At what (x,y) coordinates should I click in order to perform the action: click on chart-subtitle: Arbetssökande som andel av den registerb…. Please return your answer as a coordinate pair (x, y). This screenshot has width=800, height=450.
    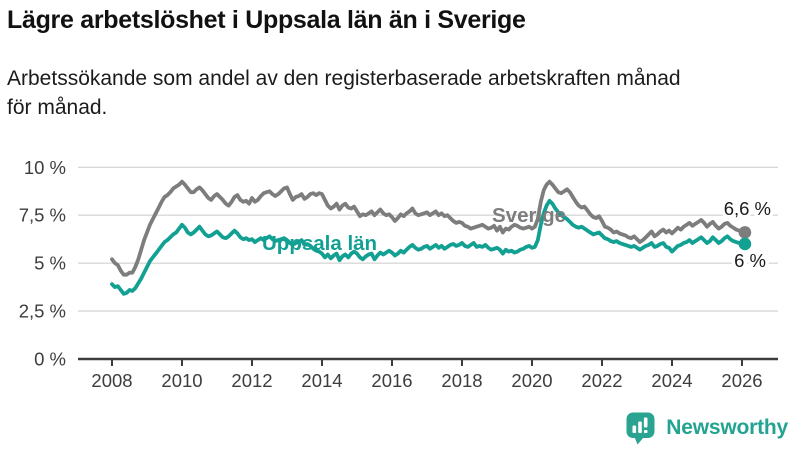
    Looking at the image, I should click on (344, 93).